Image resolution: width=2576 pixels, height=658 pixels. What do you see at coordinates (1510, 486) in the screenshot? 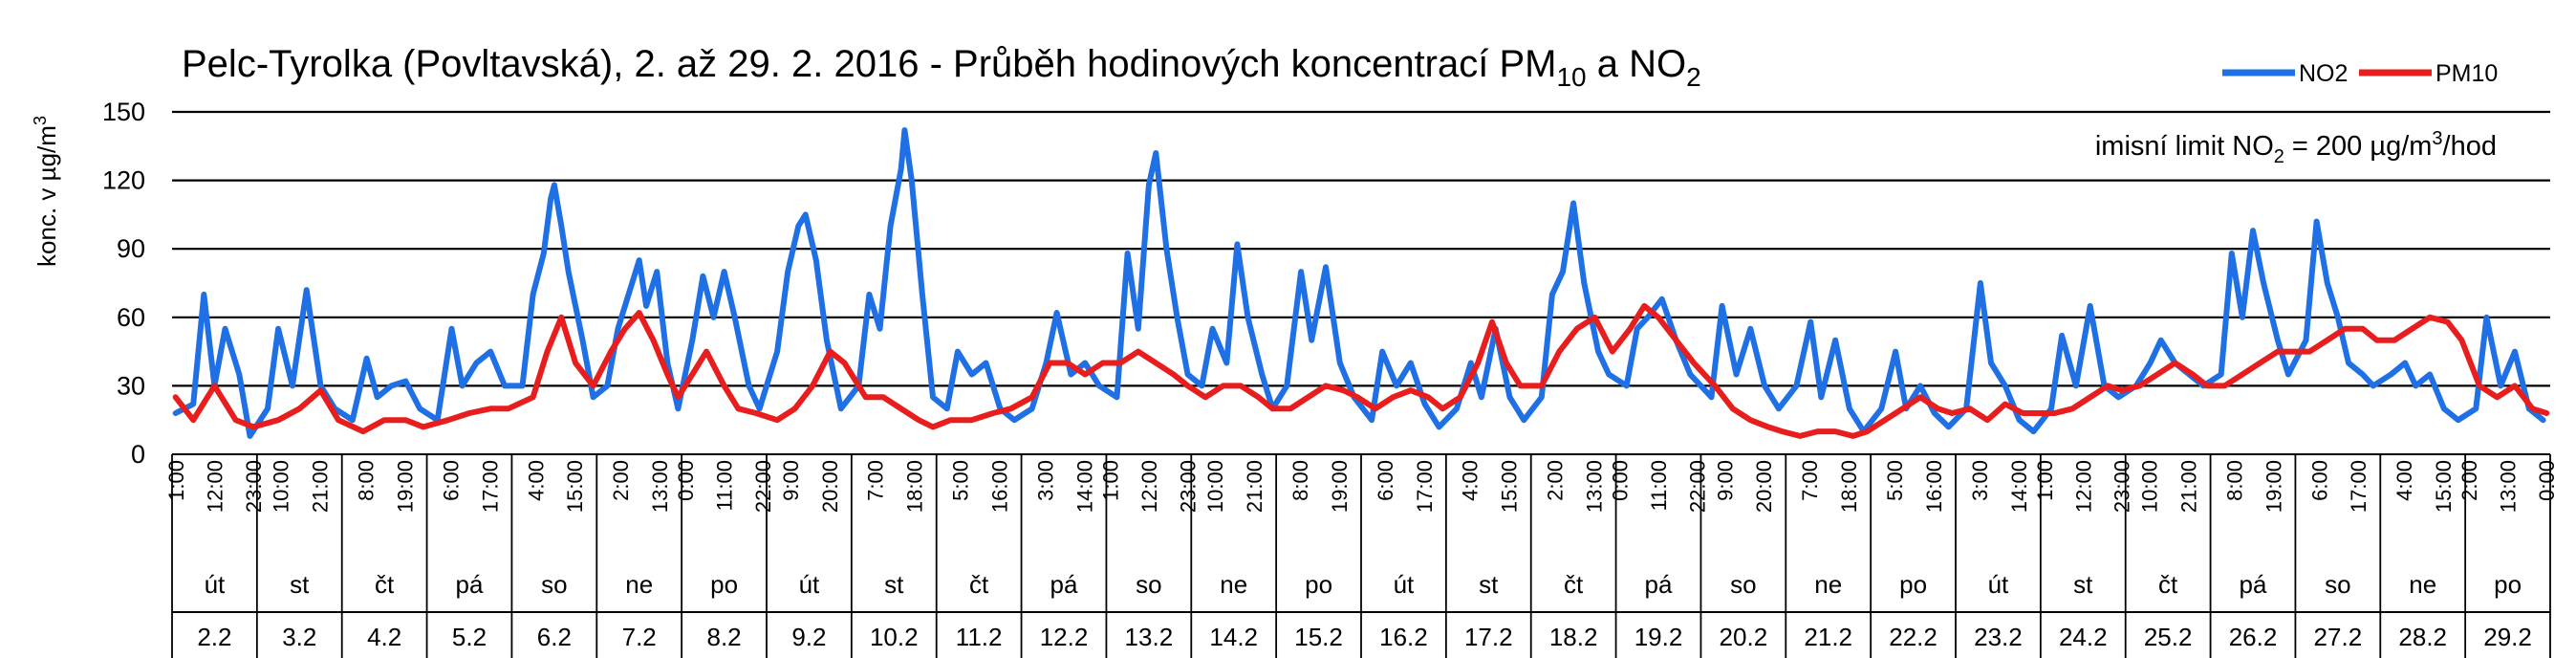
I see `x-hour-label: 15:00` at bounding box center [1510, 486].